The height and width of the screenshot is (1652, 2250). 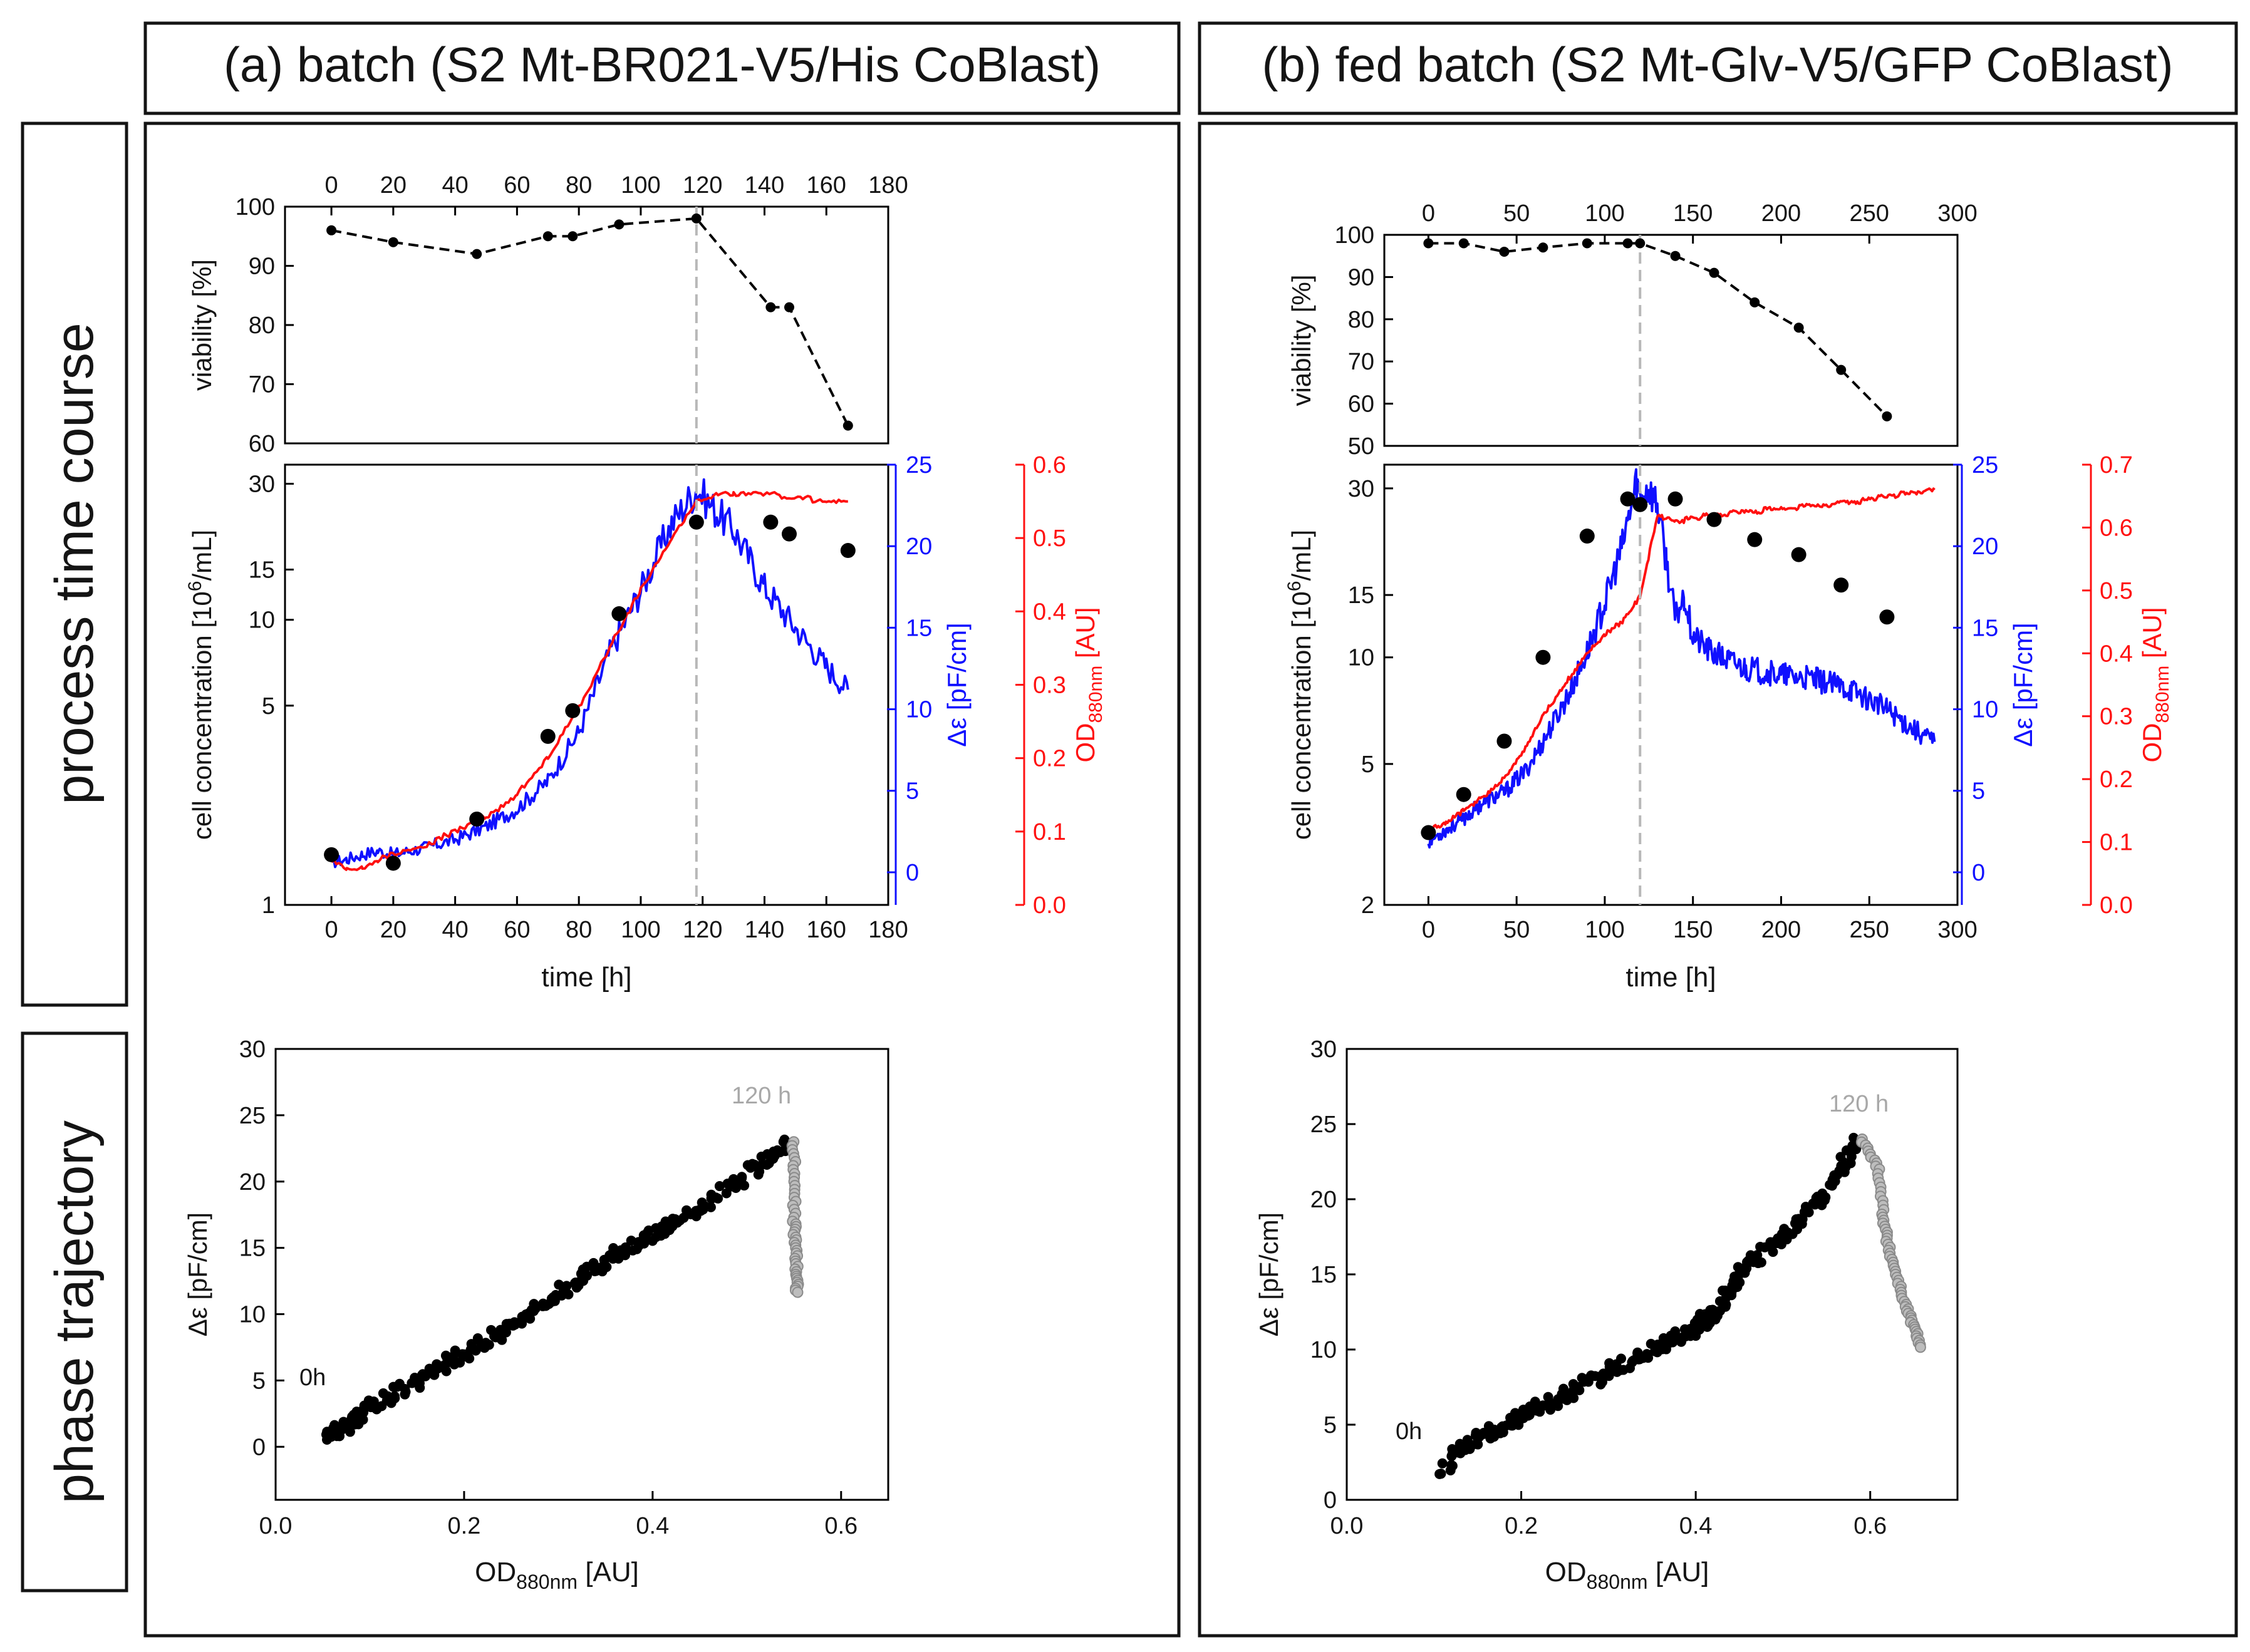 I want to click on label-part: cell concentration [10, so click(x=202, y=715).